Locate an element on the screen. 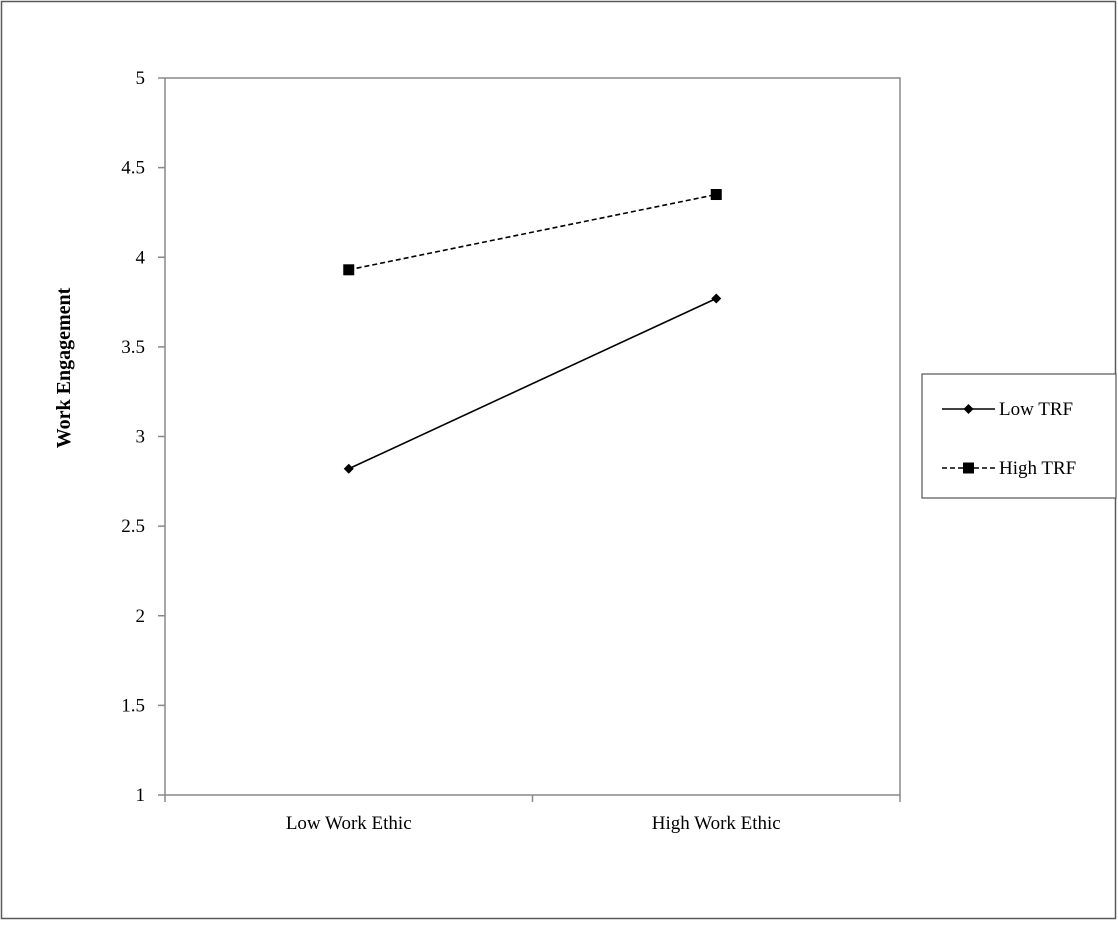  legend-box is located at coordinates (1019, 436).